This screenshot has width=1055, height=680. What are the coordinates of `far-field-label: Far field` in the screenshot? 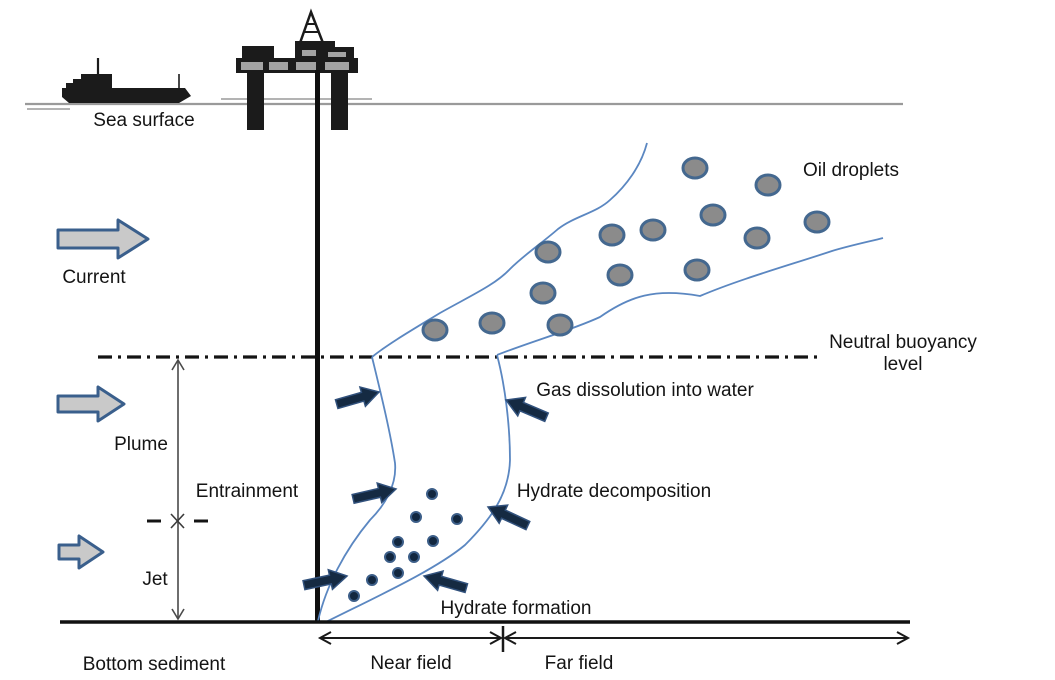 It's located at (579, 663).